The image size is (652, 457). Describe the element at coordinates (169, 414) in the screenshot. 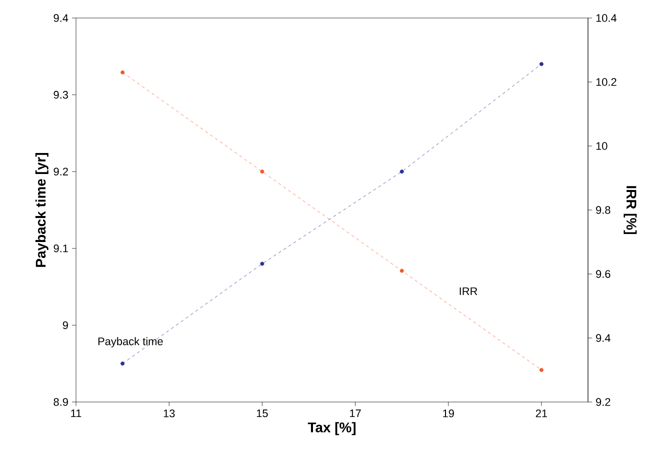

I see `x-tick-label: 13` at that location.